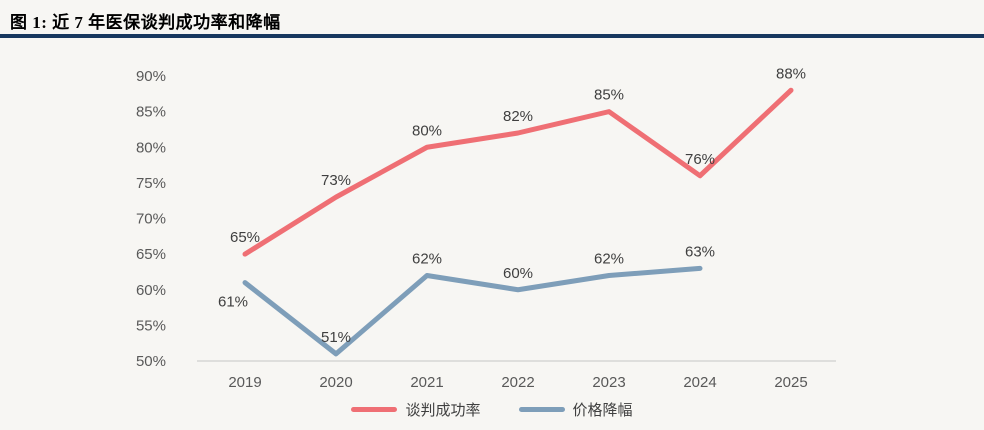 This screenshot has height=430, width=984. Describe the element at coordinates (427, 130) in the screenshot. I see `data-label: 80%` at that location.